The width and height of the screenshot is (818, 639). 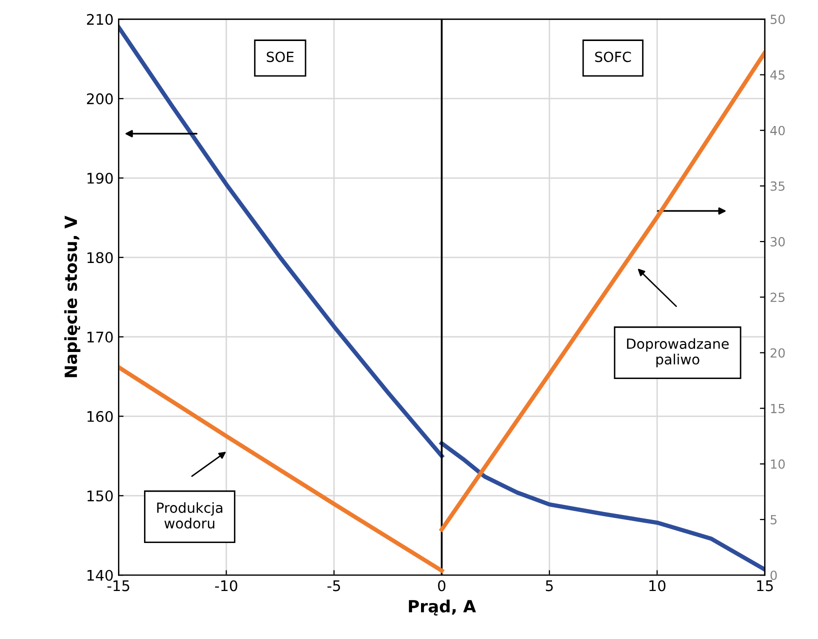 I want to click on x-axis-title: Prąd, A, so click(x=442, y=608).